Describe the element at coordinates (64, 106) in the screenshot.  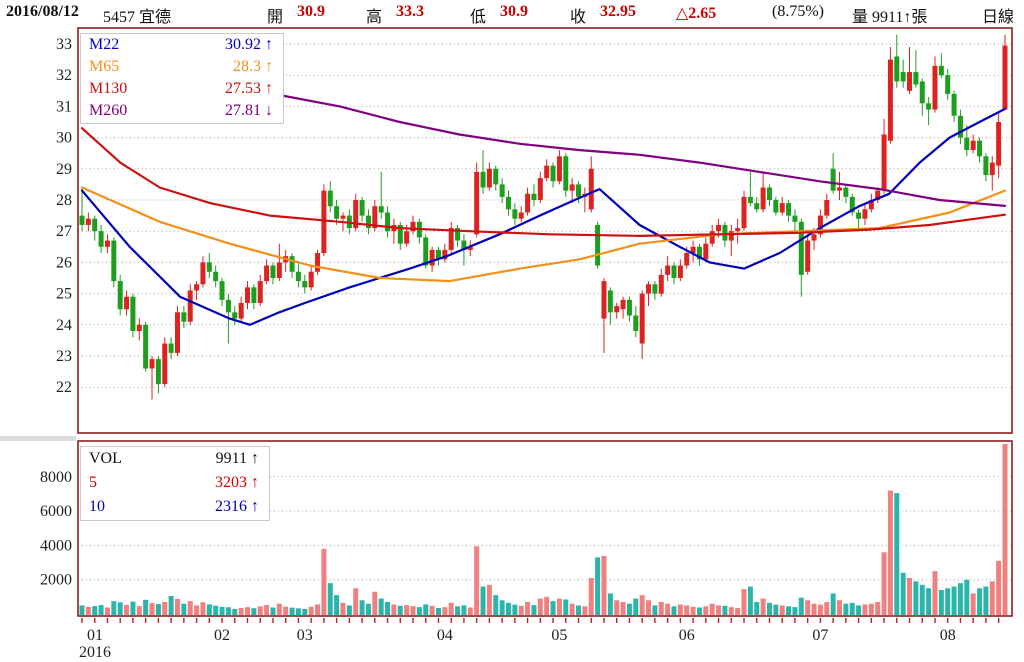
I see `svg-text: 31` at that location.